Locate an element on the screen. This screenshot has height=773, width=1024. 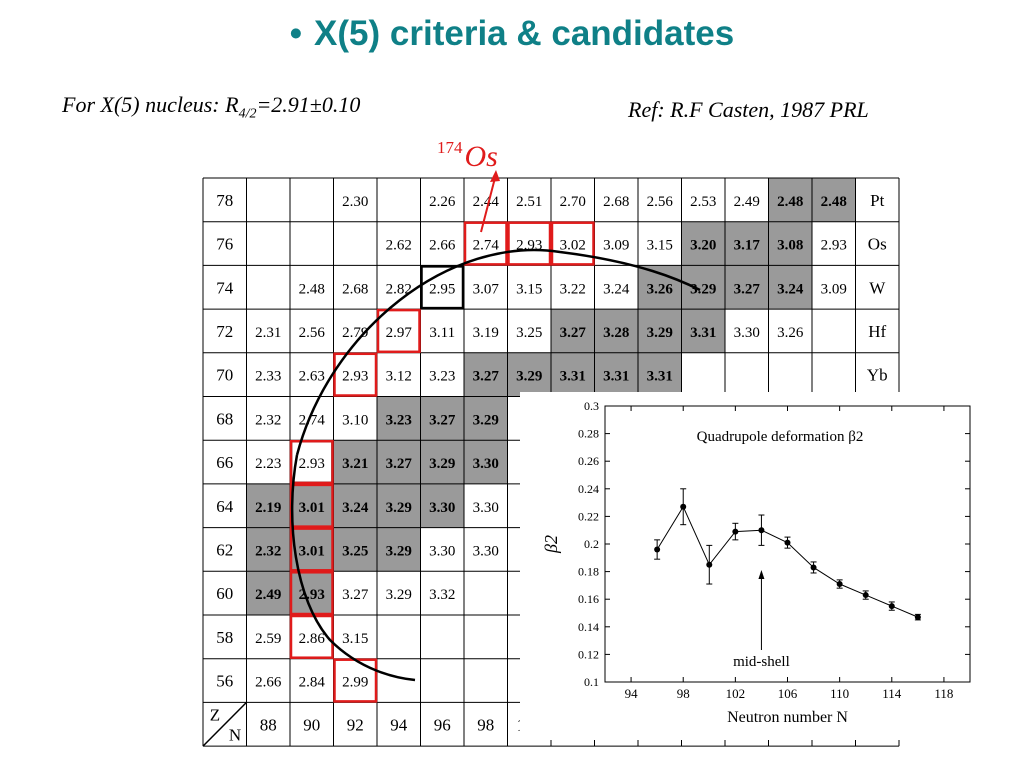
r42-value: 2.95 is located at coordinates (442, 289).